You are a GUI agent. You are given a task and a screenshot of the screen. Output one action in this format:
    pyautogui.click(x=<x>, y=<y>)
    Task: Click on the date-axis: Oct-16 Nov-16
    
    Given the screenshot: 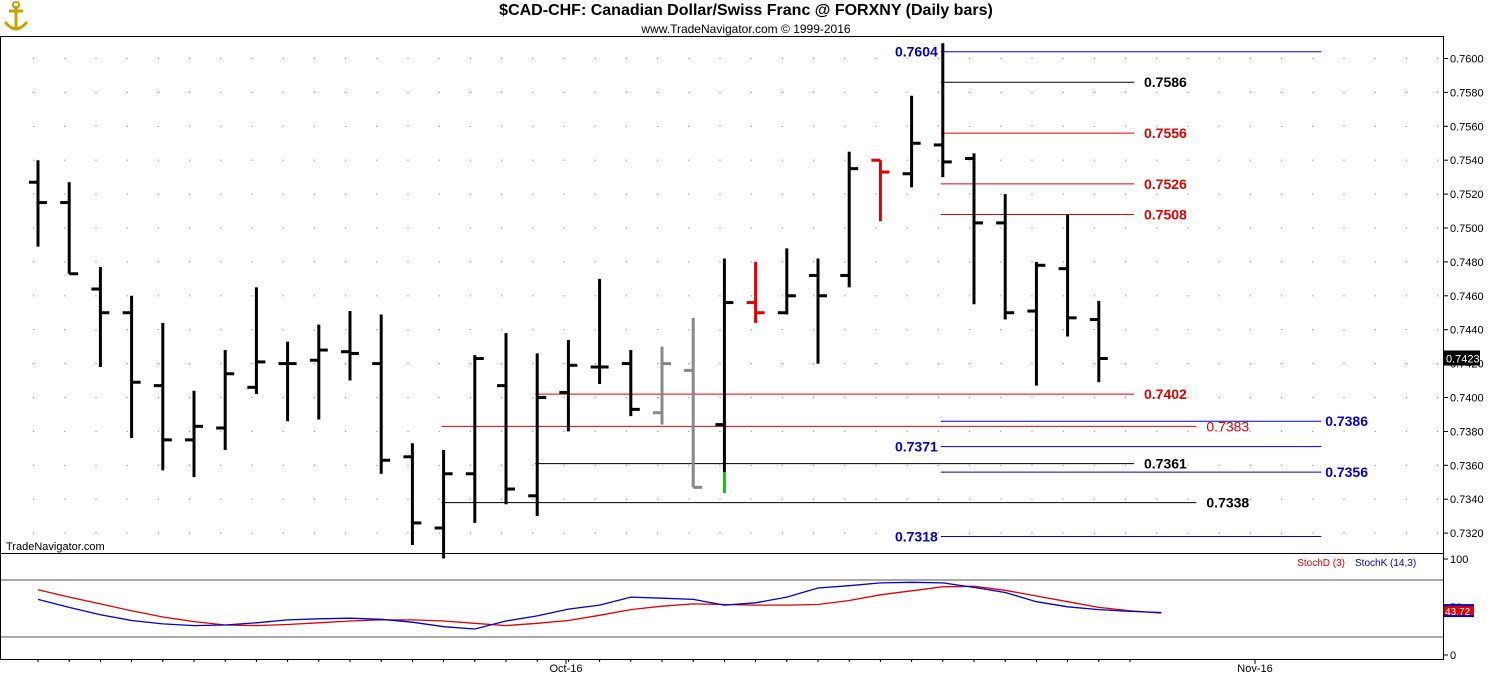 What is the action you would take?
    pyautogui.click(x=655, y=667)
    